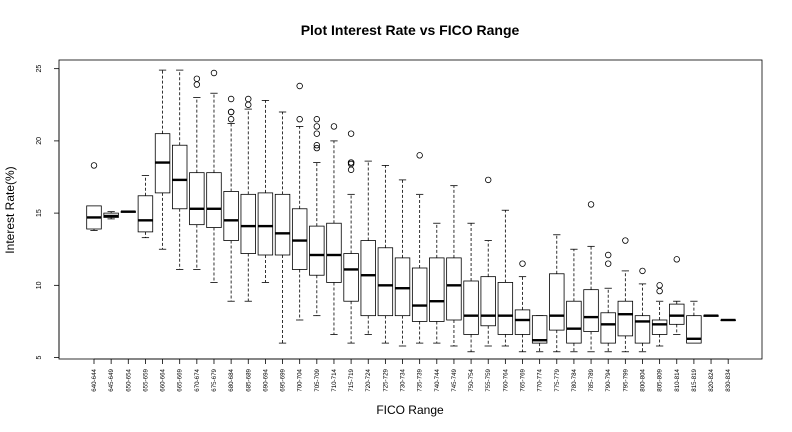  Describe the element at coordinates (39, 358) in the screenshot. I see `y-tick-label: 5` at that location.